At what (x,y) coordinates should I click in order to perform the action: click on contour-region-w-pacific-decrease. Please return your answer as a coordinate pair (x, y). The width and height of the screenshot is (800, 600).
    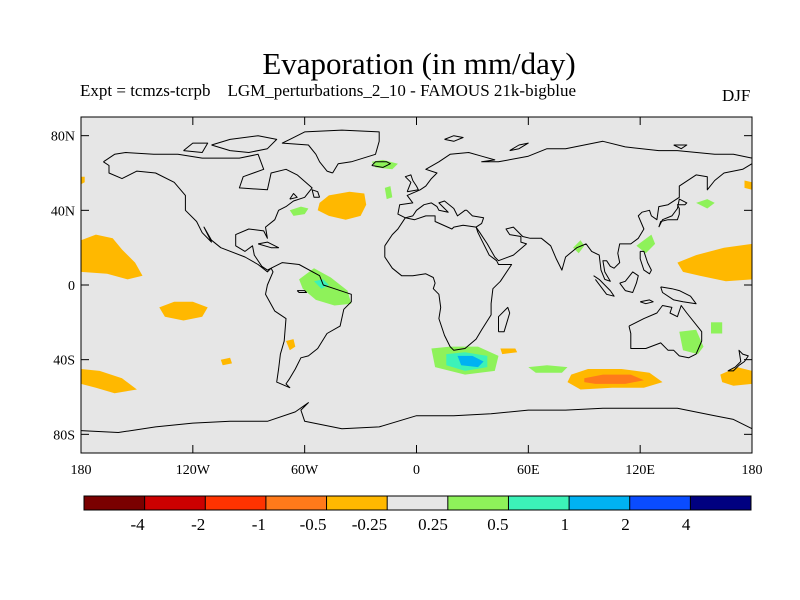
    Looking at the image, I should click on (714, 262).